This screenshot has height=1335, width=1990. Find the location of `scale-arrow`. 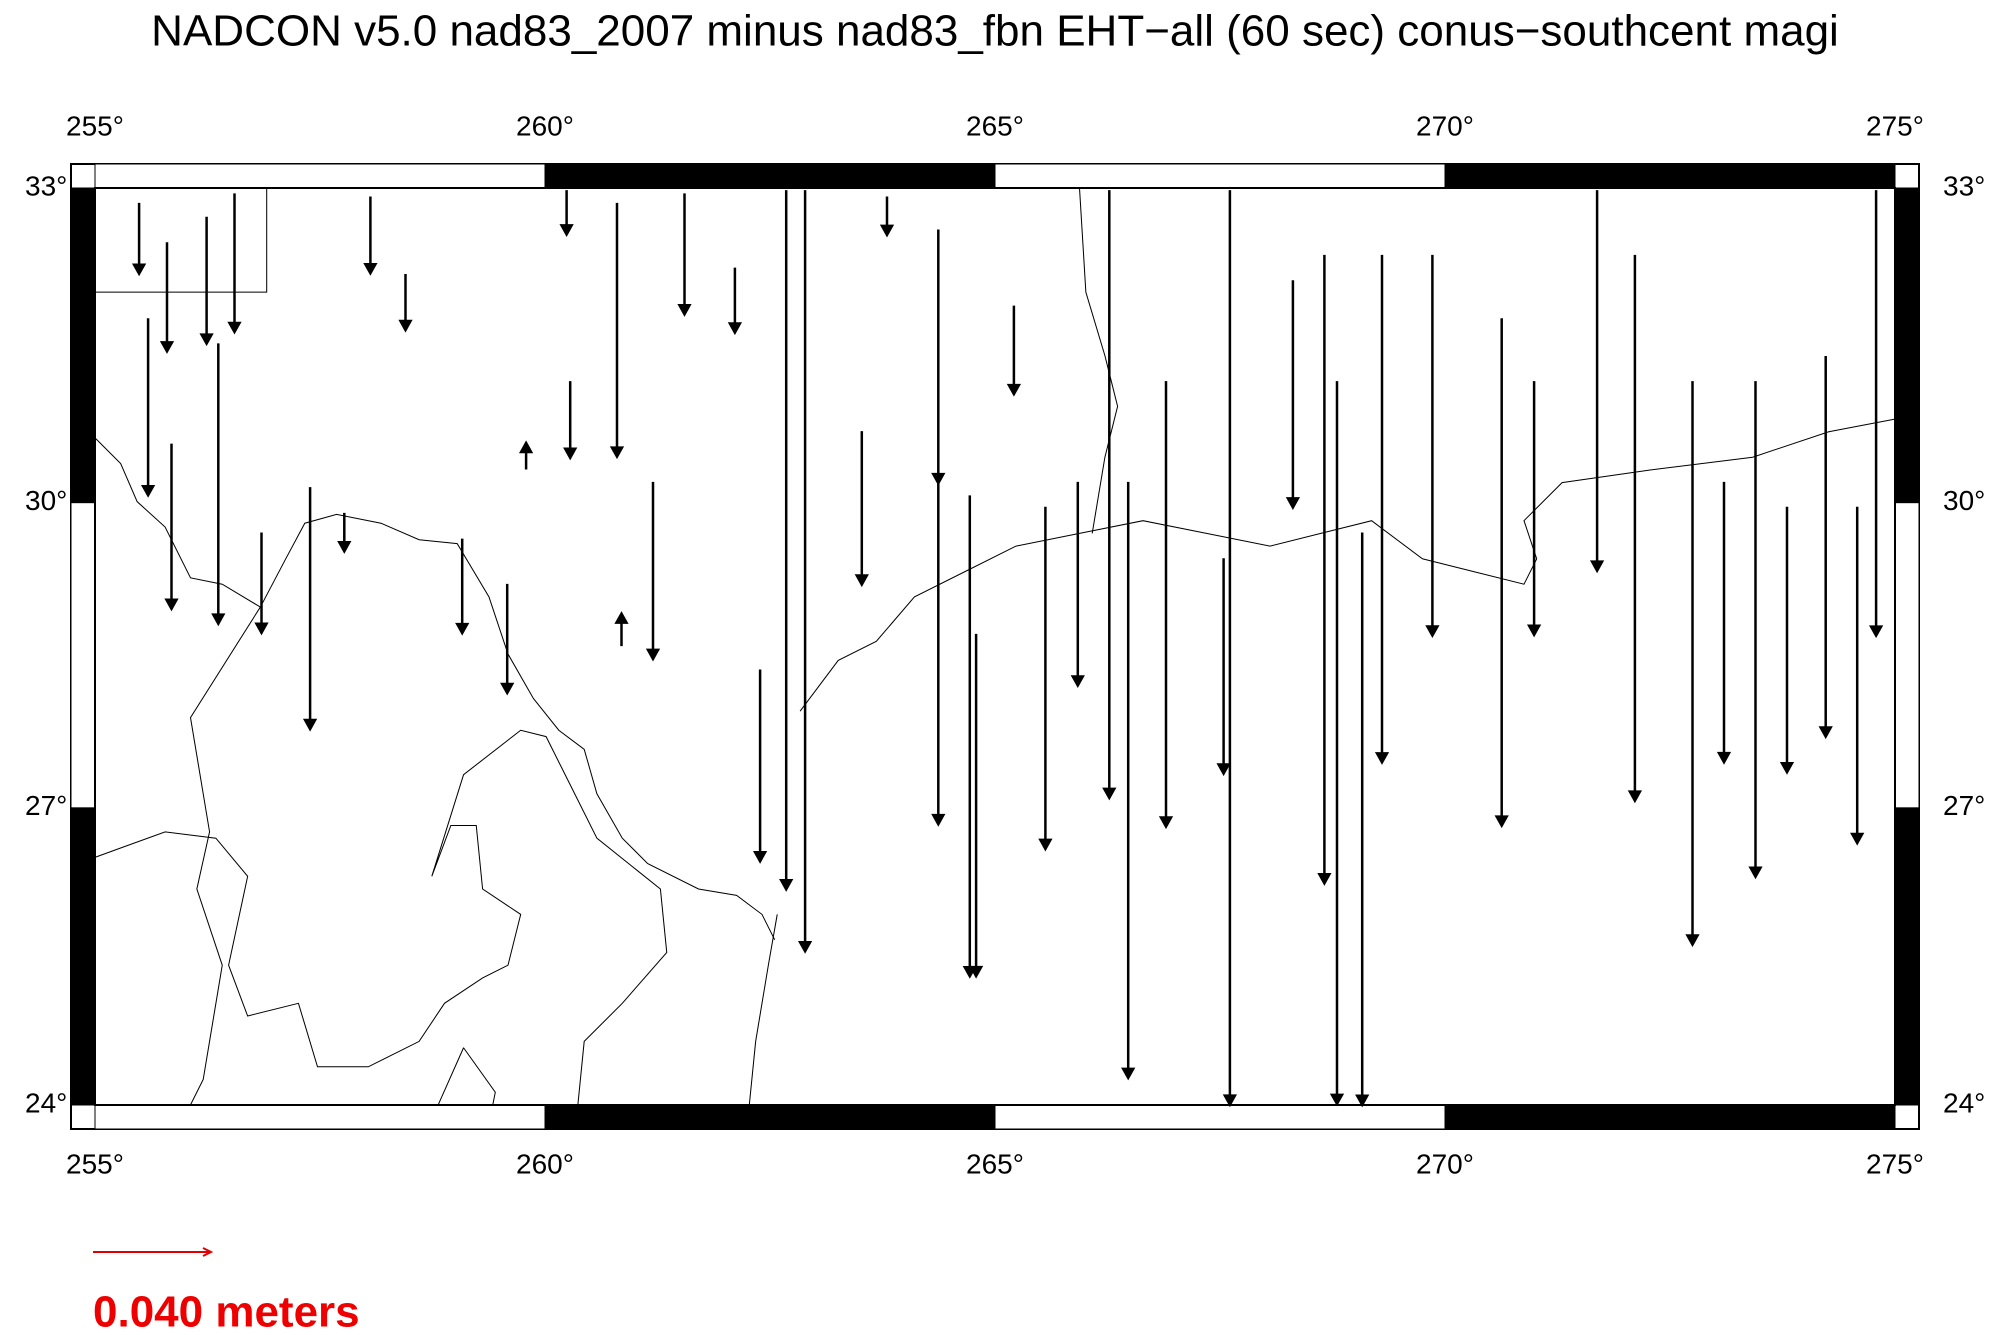

scale-arrow is located at coordinates (153, 1252).